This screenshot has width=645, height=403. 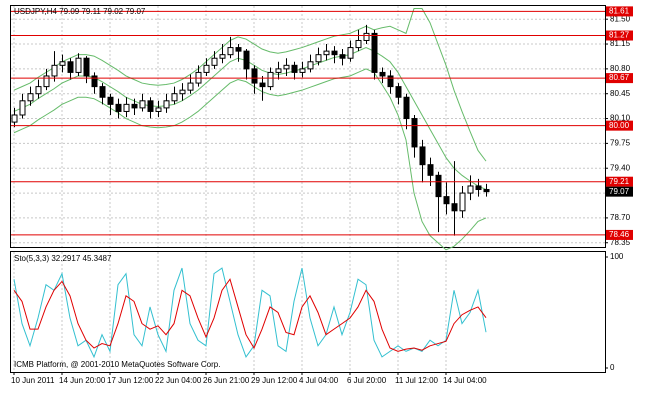 I want to click on y-tick-label: 78.35, so click(x=620, y=242).